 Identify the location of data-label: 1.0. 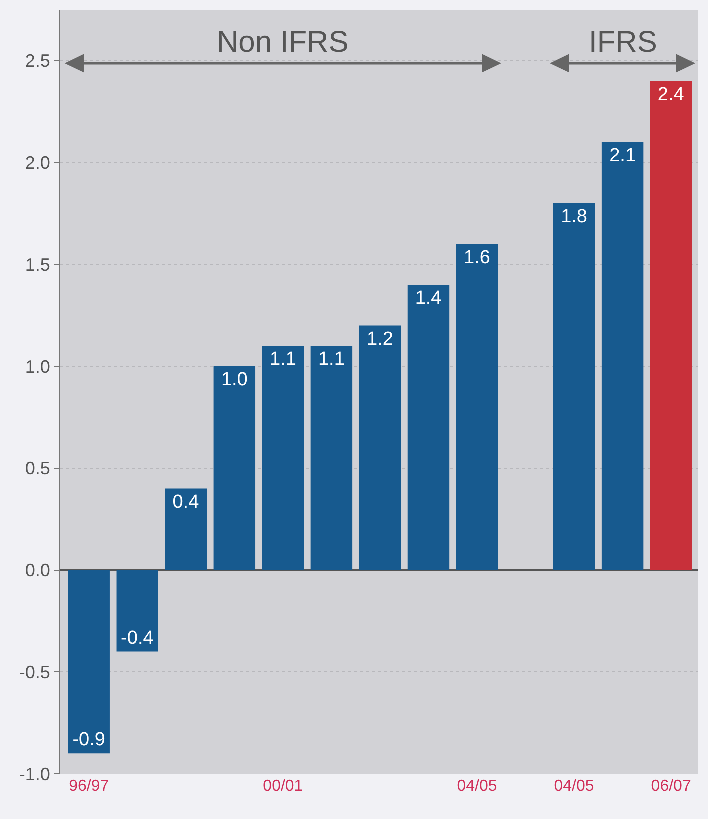
(234, 380).